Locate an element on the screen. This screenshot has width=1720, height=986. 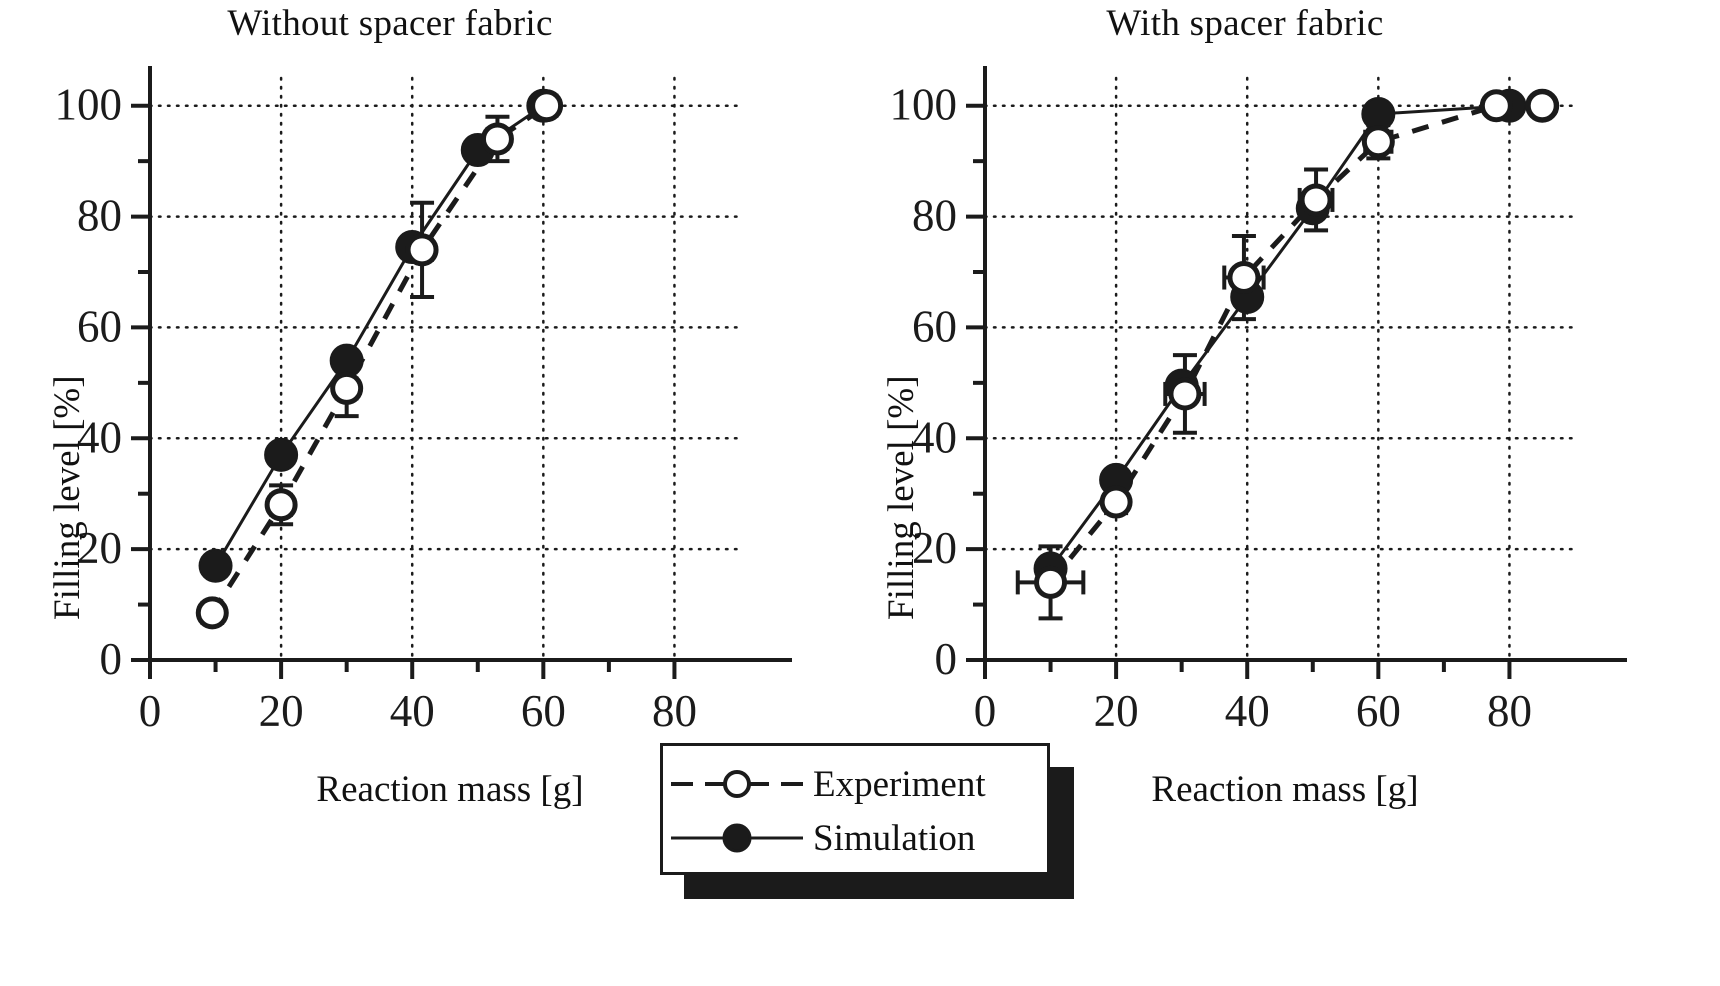
x-axis-title-right: Reaction mass [g] is located at coordinates (1285, 789).